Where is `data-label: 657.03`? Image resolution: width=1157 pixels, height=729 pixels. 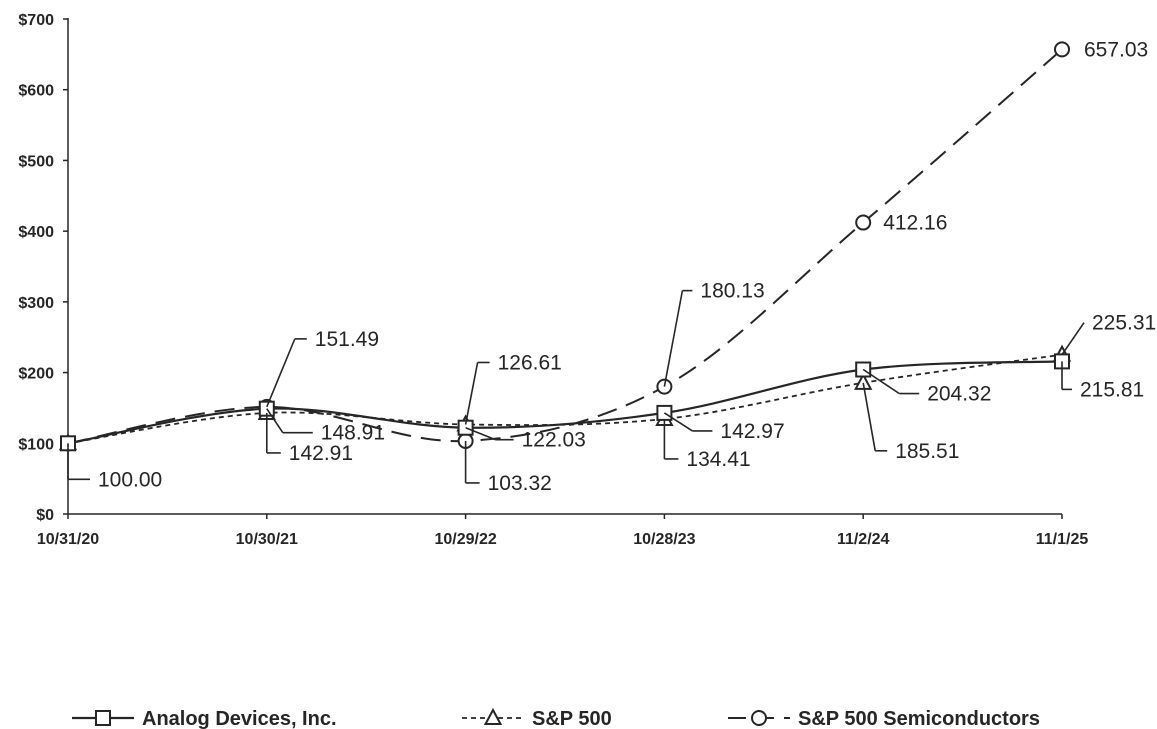 data-label: 657.03 is located at coordinates (1116, 49).